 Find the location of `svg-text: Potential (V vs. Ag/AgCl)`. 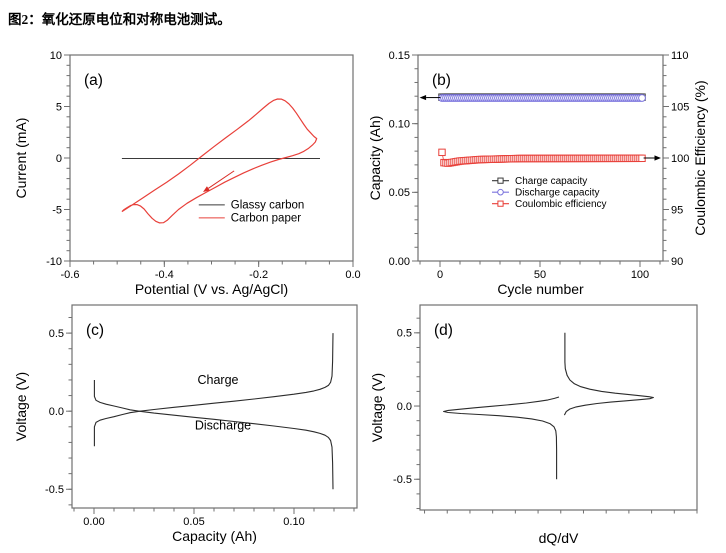

svg-text: Potential (V vs. Ag/AgCl) is located at coordinates (211, 289).